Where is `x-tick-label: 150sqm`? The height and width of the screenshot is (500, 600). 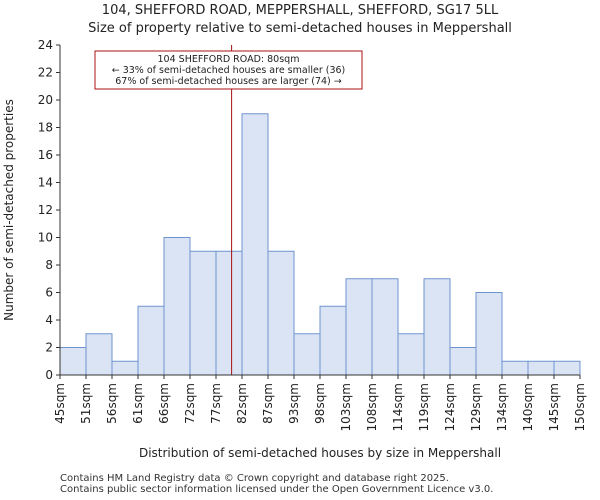 x-tick-label: 150sqm is located at coordinates (580, 407).